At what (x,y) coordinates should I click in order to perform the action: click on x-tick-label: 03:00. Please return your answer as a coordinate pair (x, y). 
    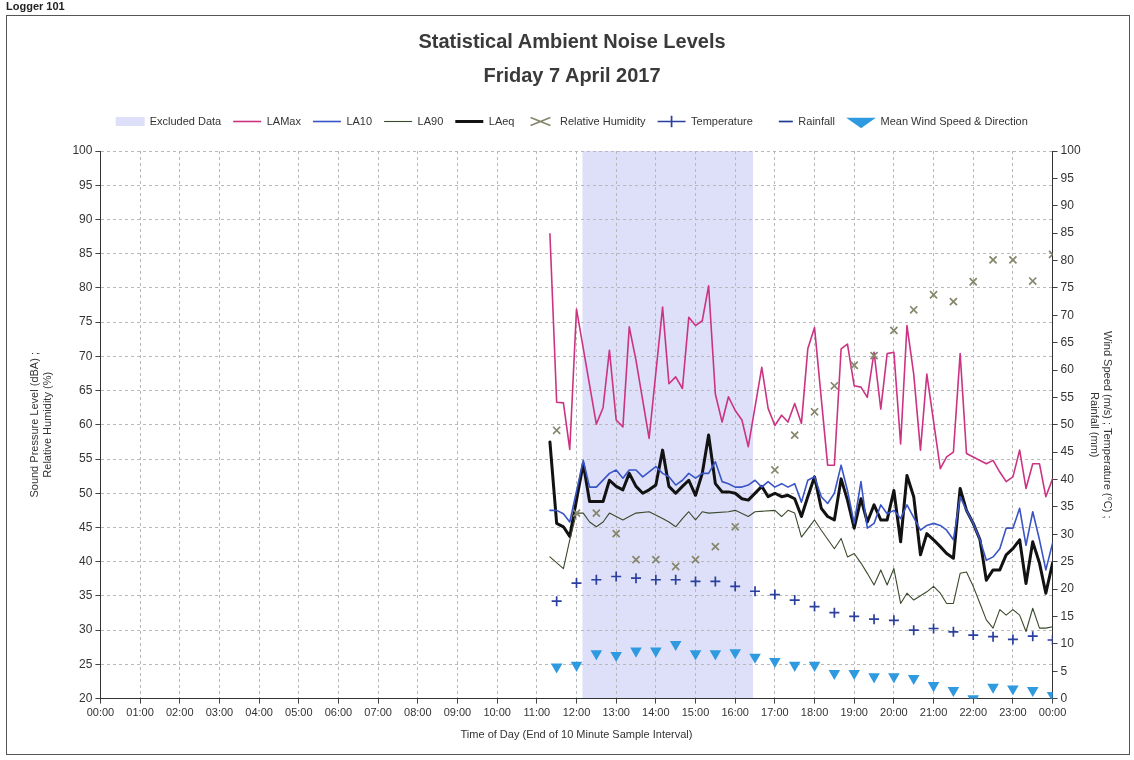
    Looking at the image, I should click on (219, 712).